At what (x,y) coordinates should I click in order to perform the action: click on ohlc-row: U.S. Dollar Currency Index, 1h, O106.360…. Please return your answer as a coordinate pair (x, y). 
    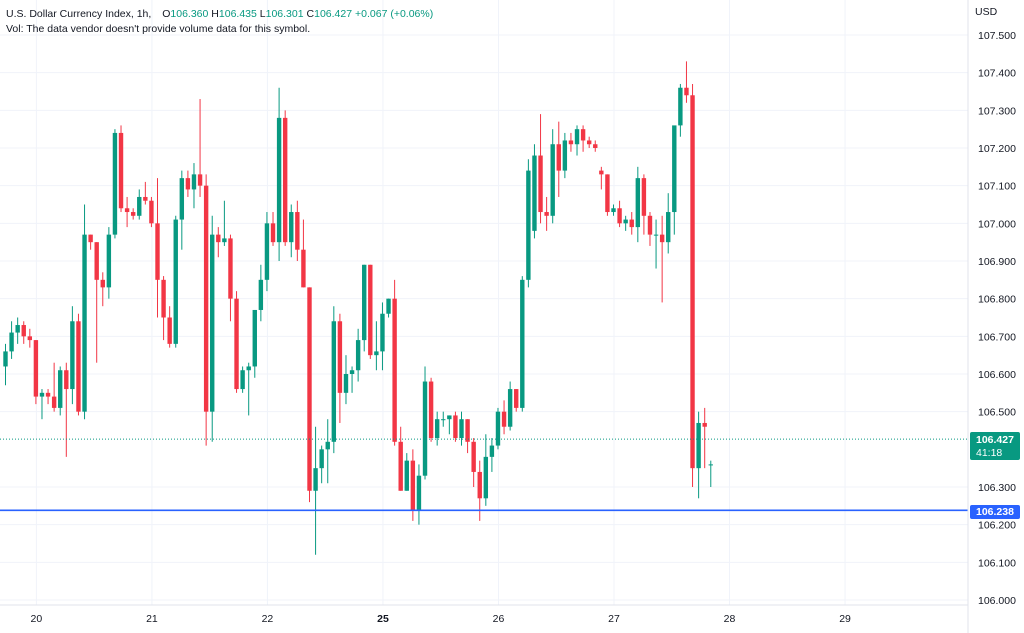
    Looking at the image, I should click on (219, 14).